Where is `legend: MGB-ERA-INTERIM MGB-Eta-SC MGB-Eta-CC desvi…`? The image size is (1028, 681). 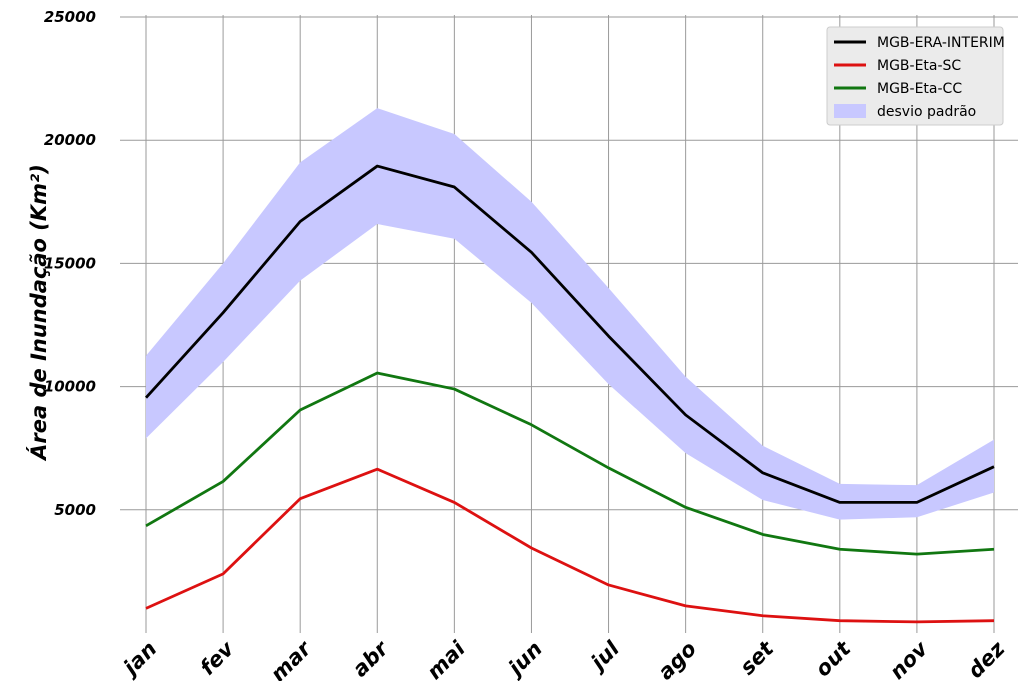
legend: MGB-ERA-INTERIM MGB-Eta-SC MGB-Eta-CC desvi… is located at coordinates (915, 76).